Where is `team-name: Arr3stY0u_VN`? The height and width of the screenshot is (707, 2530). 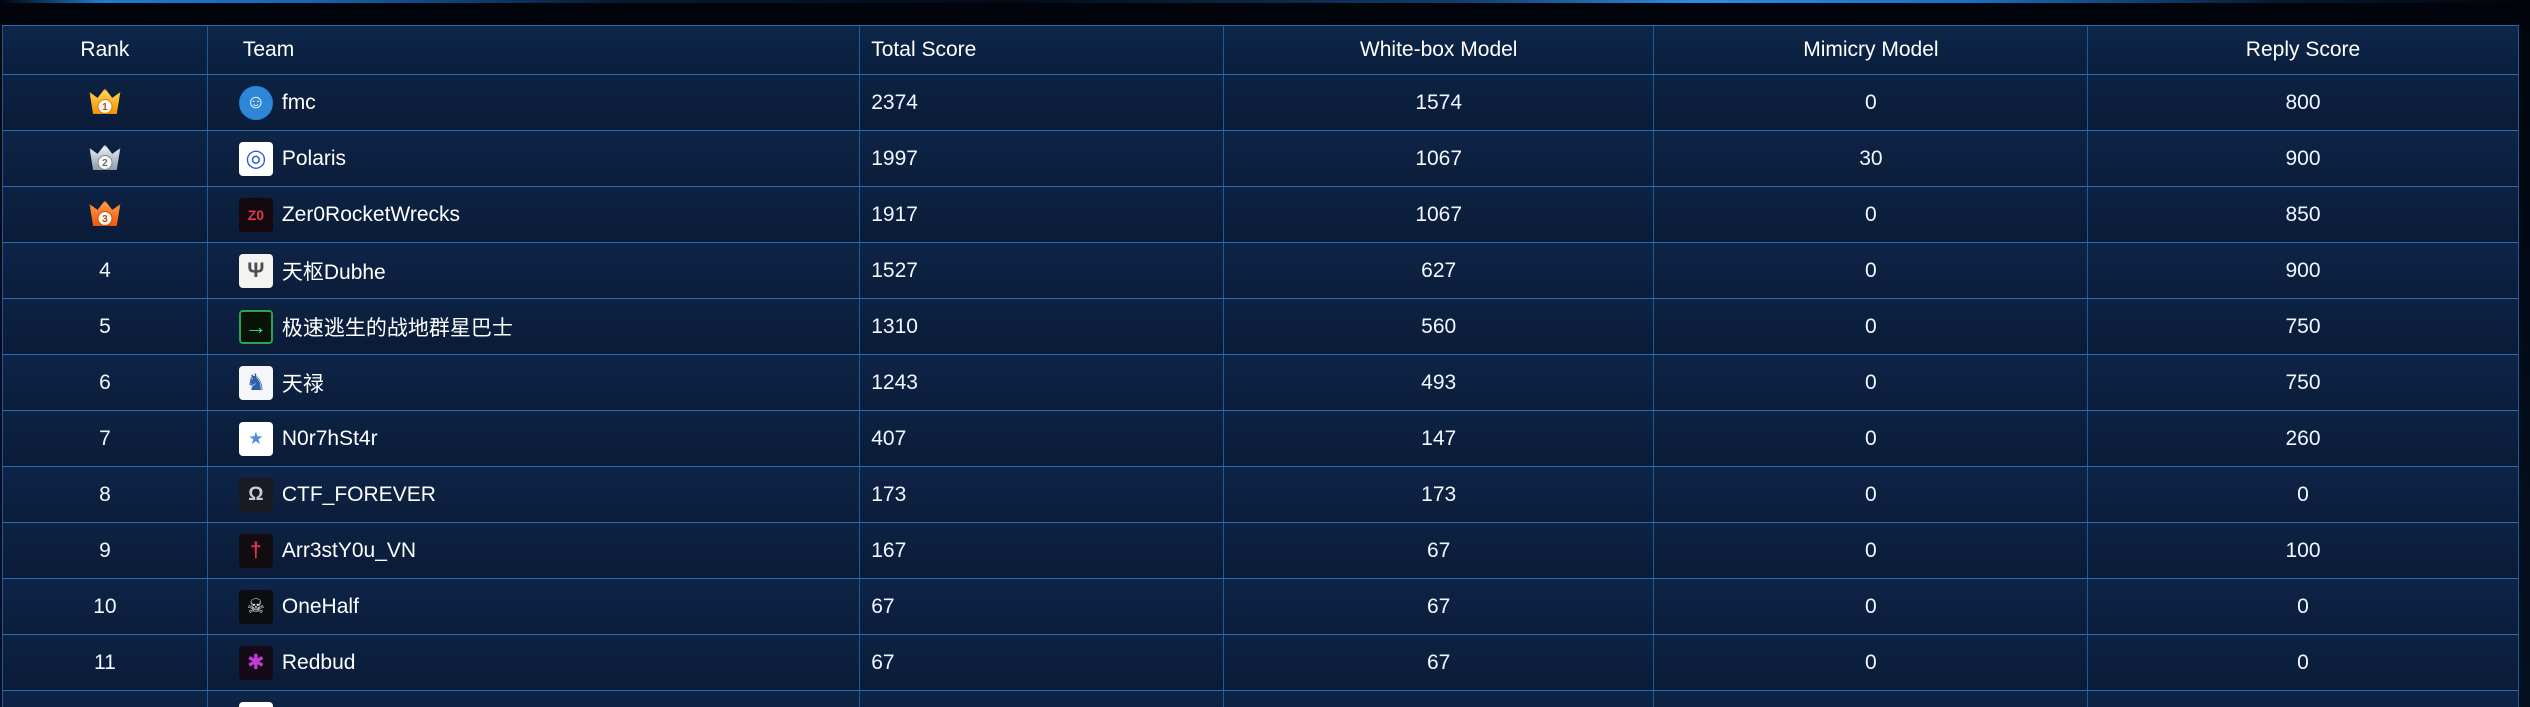
team-name: Arr3stY0u_VN is located at coordinates (349, 550).